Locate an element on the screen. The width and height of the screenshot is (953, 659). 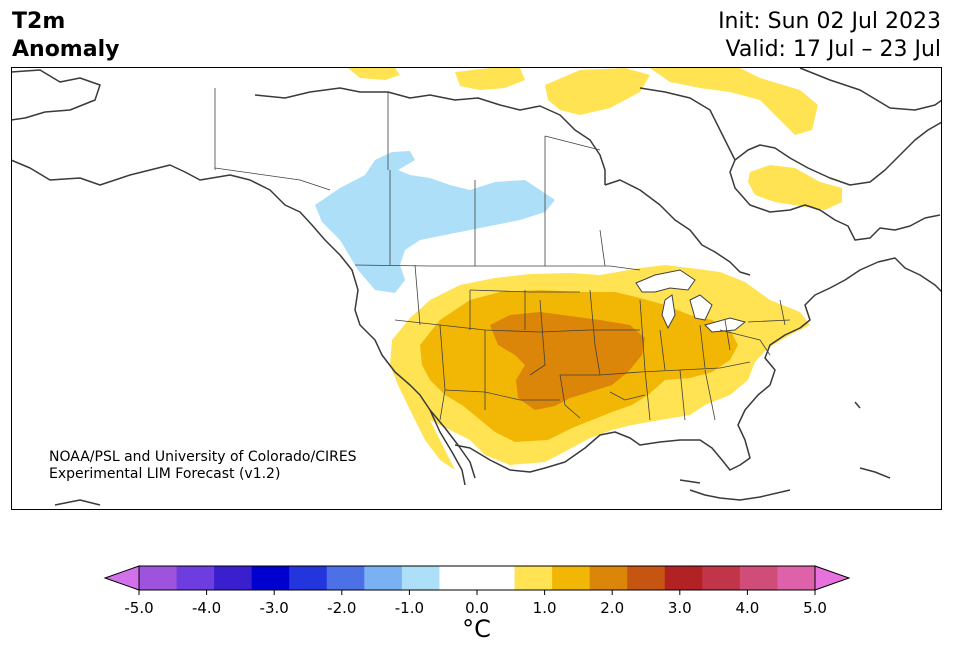
colorbar-tick-label: -1.0 is located at coordinates (409, 608).